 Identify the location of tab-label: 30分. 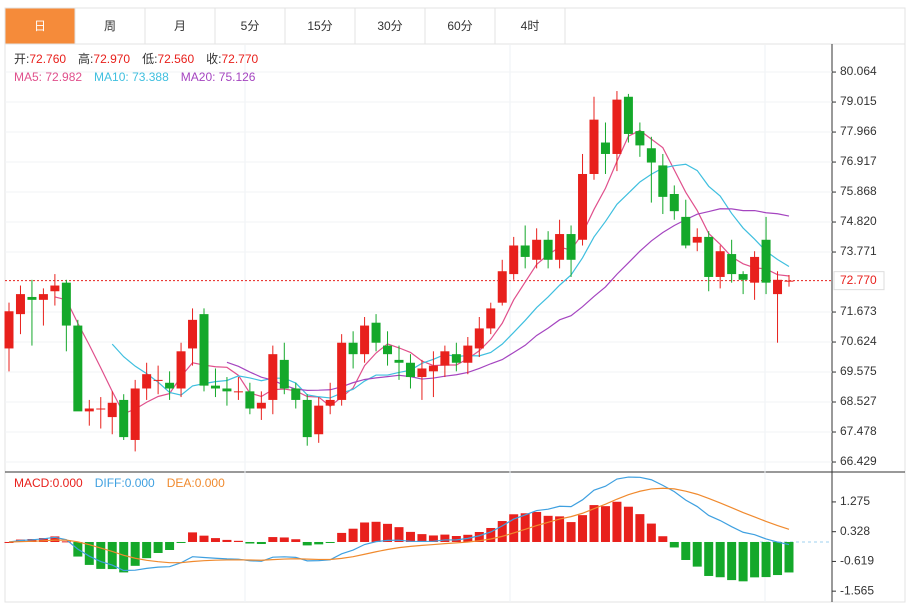
(389, 26).